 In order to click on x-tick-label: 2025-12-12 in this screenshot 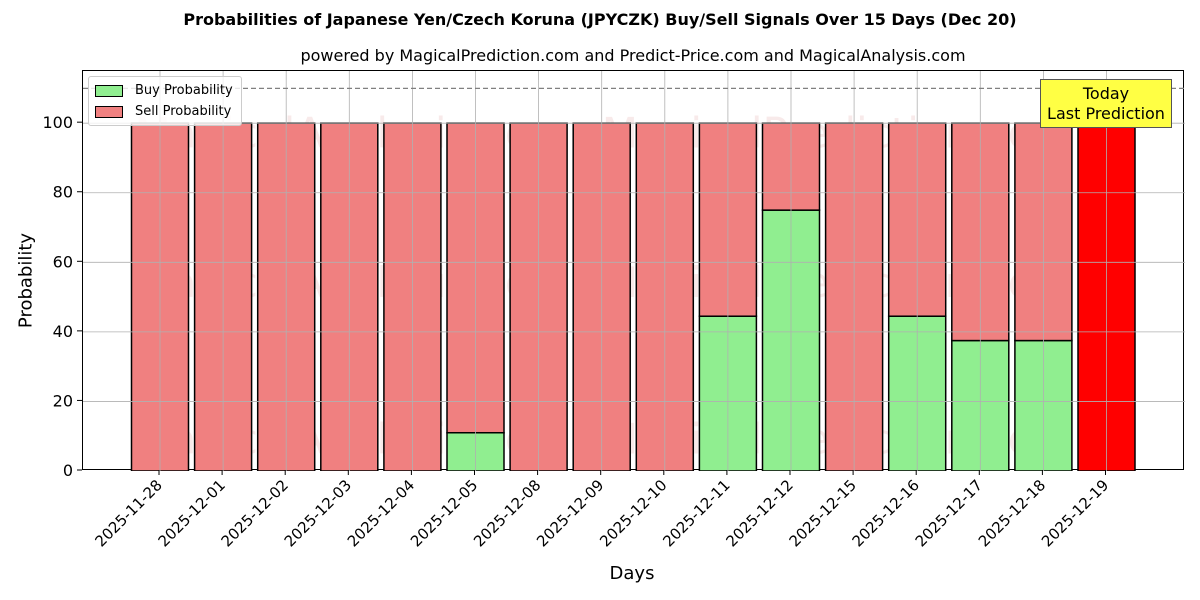, I will do `click(759, 513)`.